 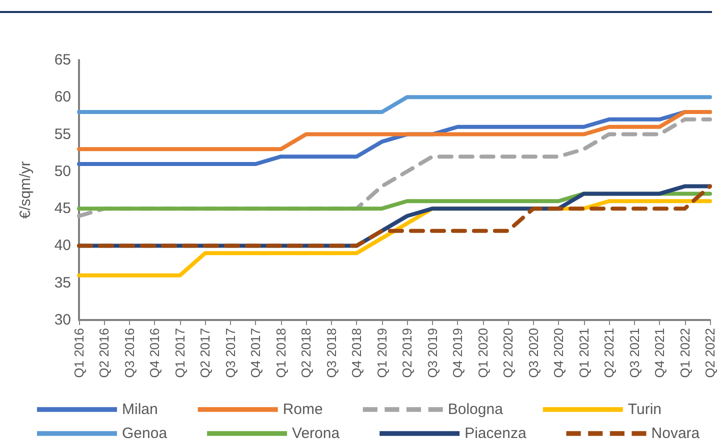 What do you see at coordinates (62, 171) in the screenshot?
I see `y-tick-label: 50` at bounding box center [62, 171].